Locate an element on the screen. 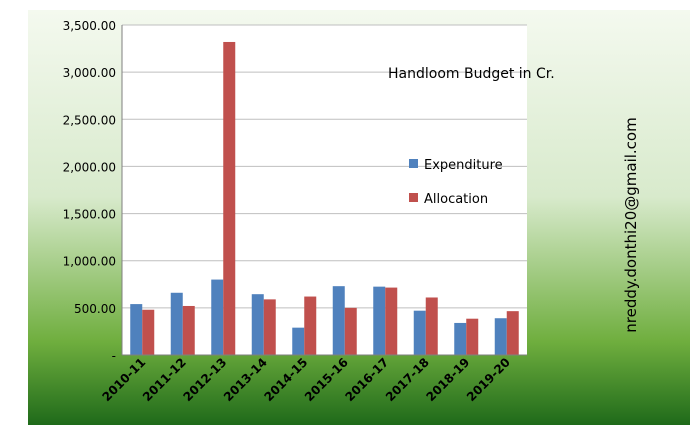 Image resolution: width=700 pixels, height=433 pixels. legend-swatch-allocation is located at coordinates (413, 197).